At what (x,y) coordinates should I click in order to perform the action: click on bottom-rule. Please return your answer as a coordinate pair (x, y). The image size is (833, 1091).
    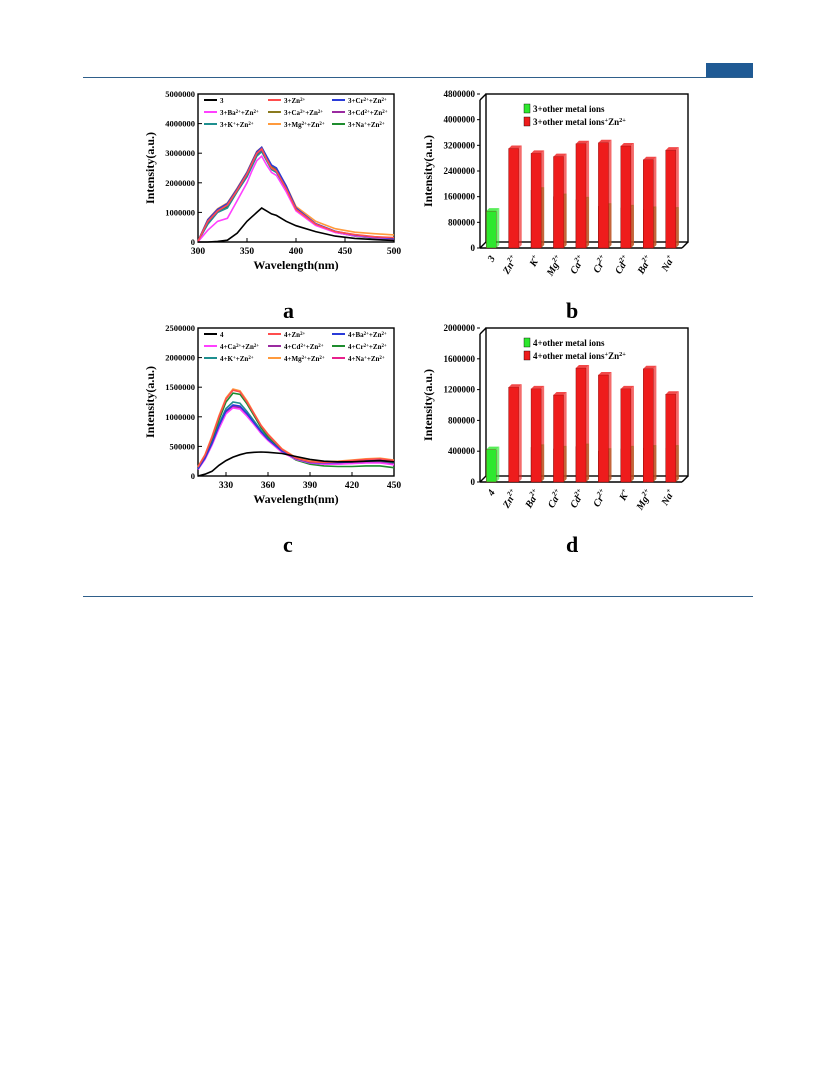
    Looking at the image, I should click on (418, 596).